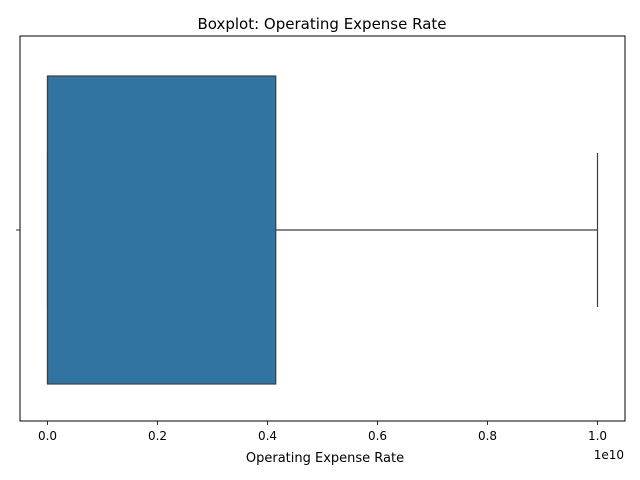 The width and height of the screenshot is (640, 480). Describe the element at coordinates (157, 436) in the screenshot. I see `x-tick-label: 0.2` at that location.